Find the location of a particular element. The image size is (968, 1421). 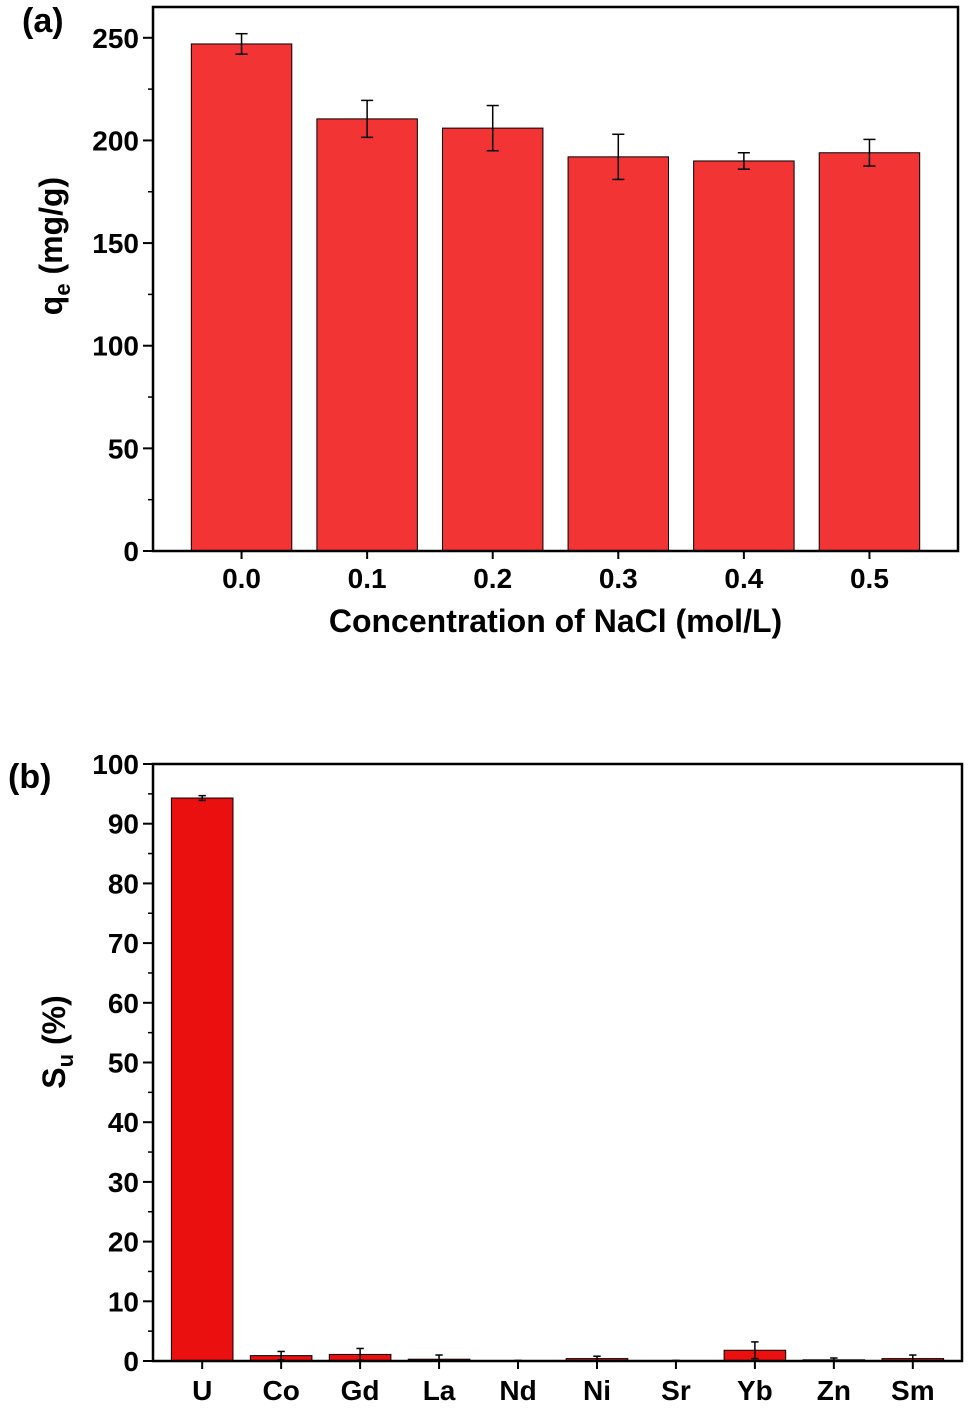

x-tick-label: U is located at coordinates (202, 1390).